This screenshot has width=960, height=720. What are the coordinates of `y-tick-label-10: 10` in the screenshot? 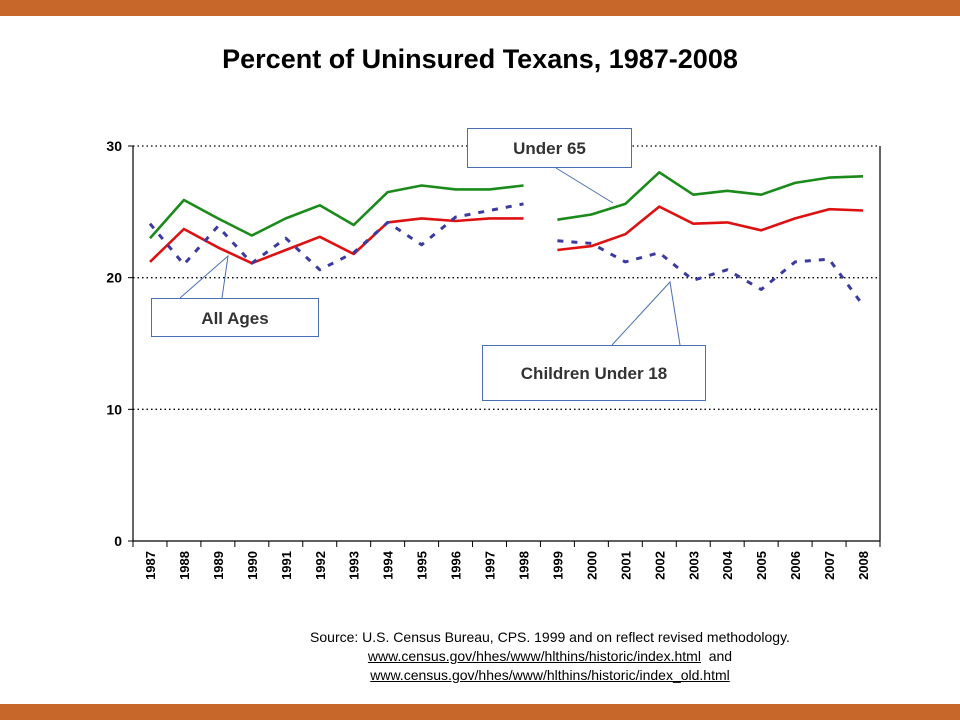 It's located at (114, 409).